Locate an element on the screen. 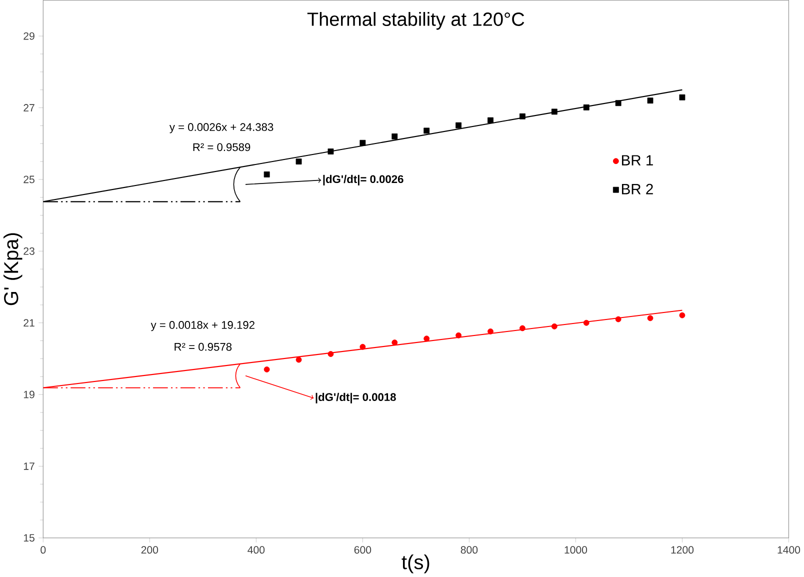 This screenshot has width=804, height=577. annotation: R² = 0.9589 is located at coordinates (221, 147).